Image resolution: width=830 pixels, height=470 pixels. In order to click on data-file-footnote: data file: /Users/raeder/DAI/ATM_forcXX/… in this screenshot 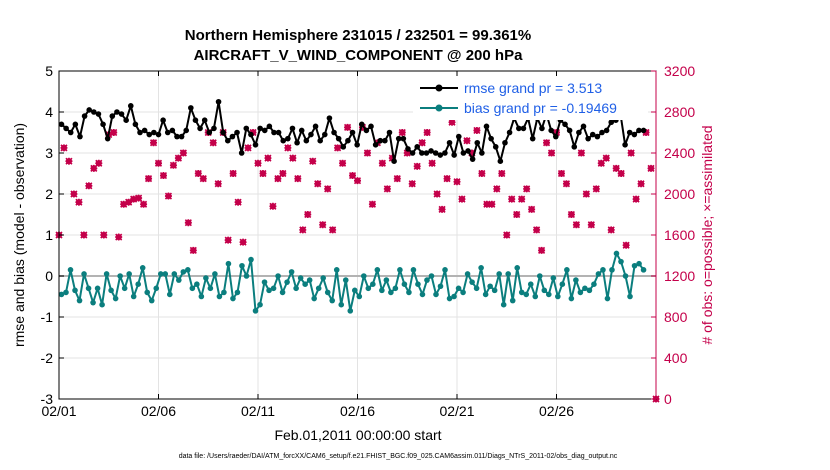, I will do `click(398, 456)`.